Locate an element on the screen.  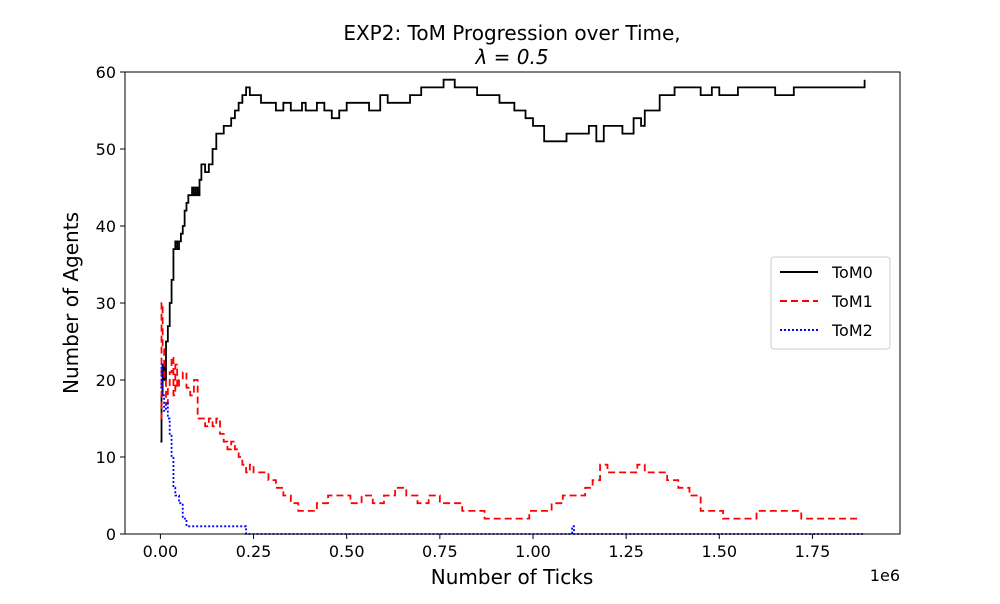
y-tick-label: 60 is located at coordinates (106, 72).